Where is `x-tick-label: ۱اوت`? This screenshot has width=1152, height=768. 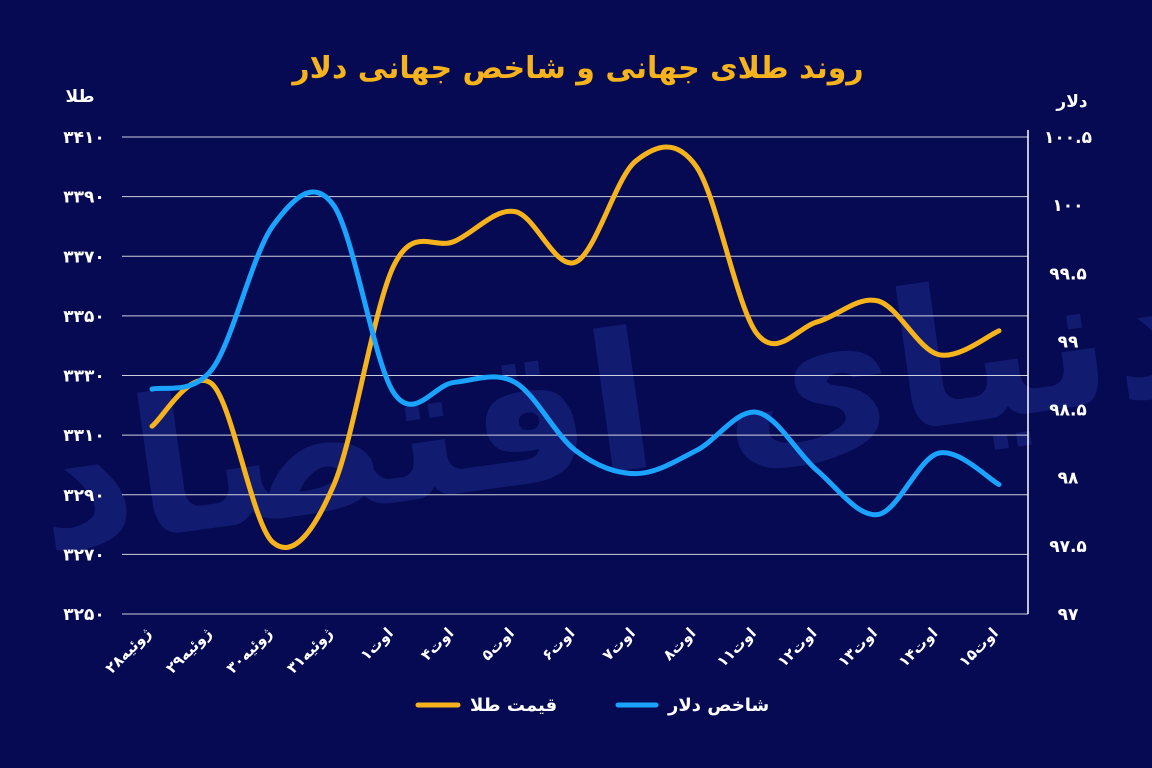 x-tick-label: ۱اوت is located at coordinates (377, 644).